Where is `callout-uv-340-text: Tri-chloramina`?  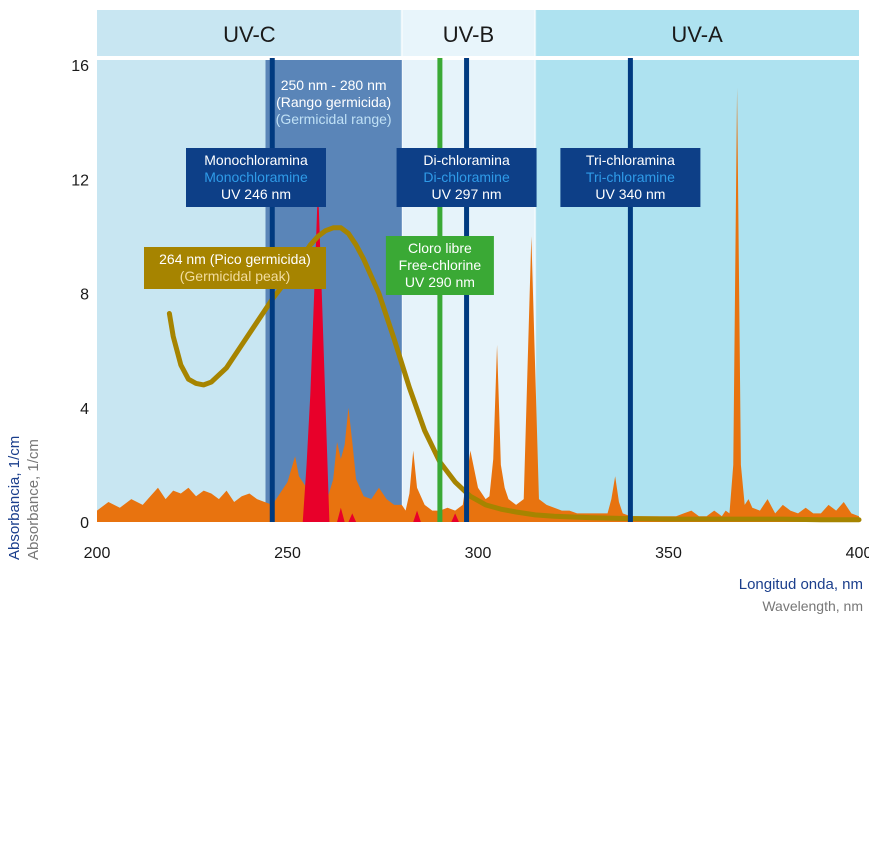
callout-uv-340-text: Tri-chloramina is located at coordinates (630, 160).